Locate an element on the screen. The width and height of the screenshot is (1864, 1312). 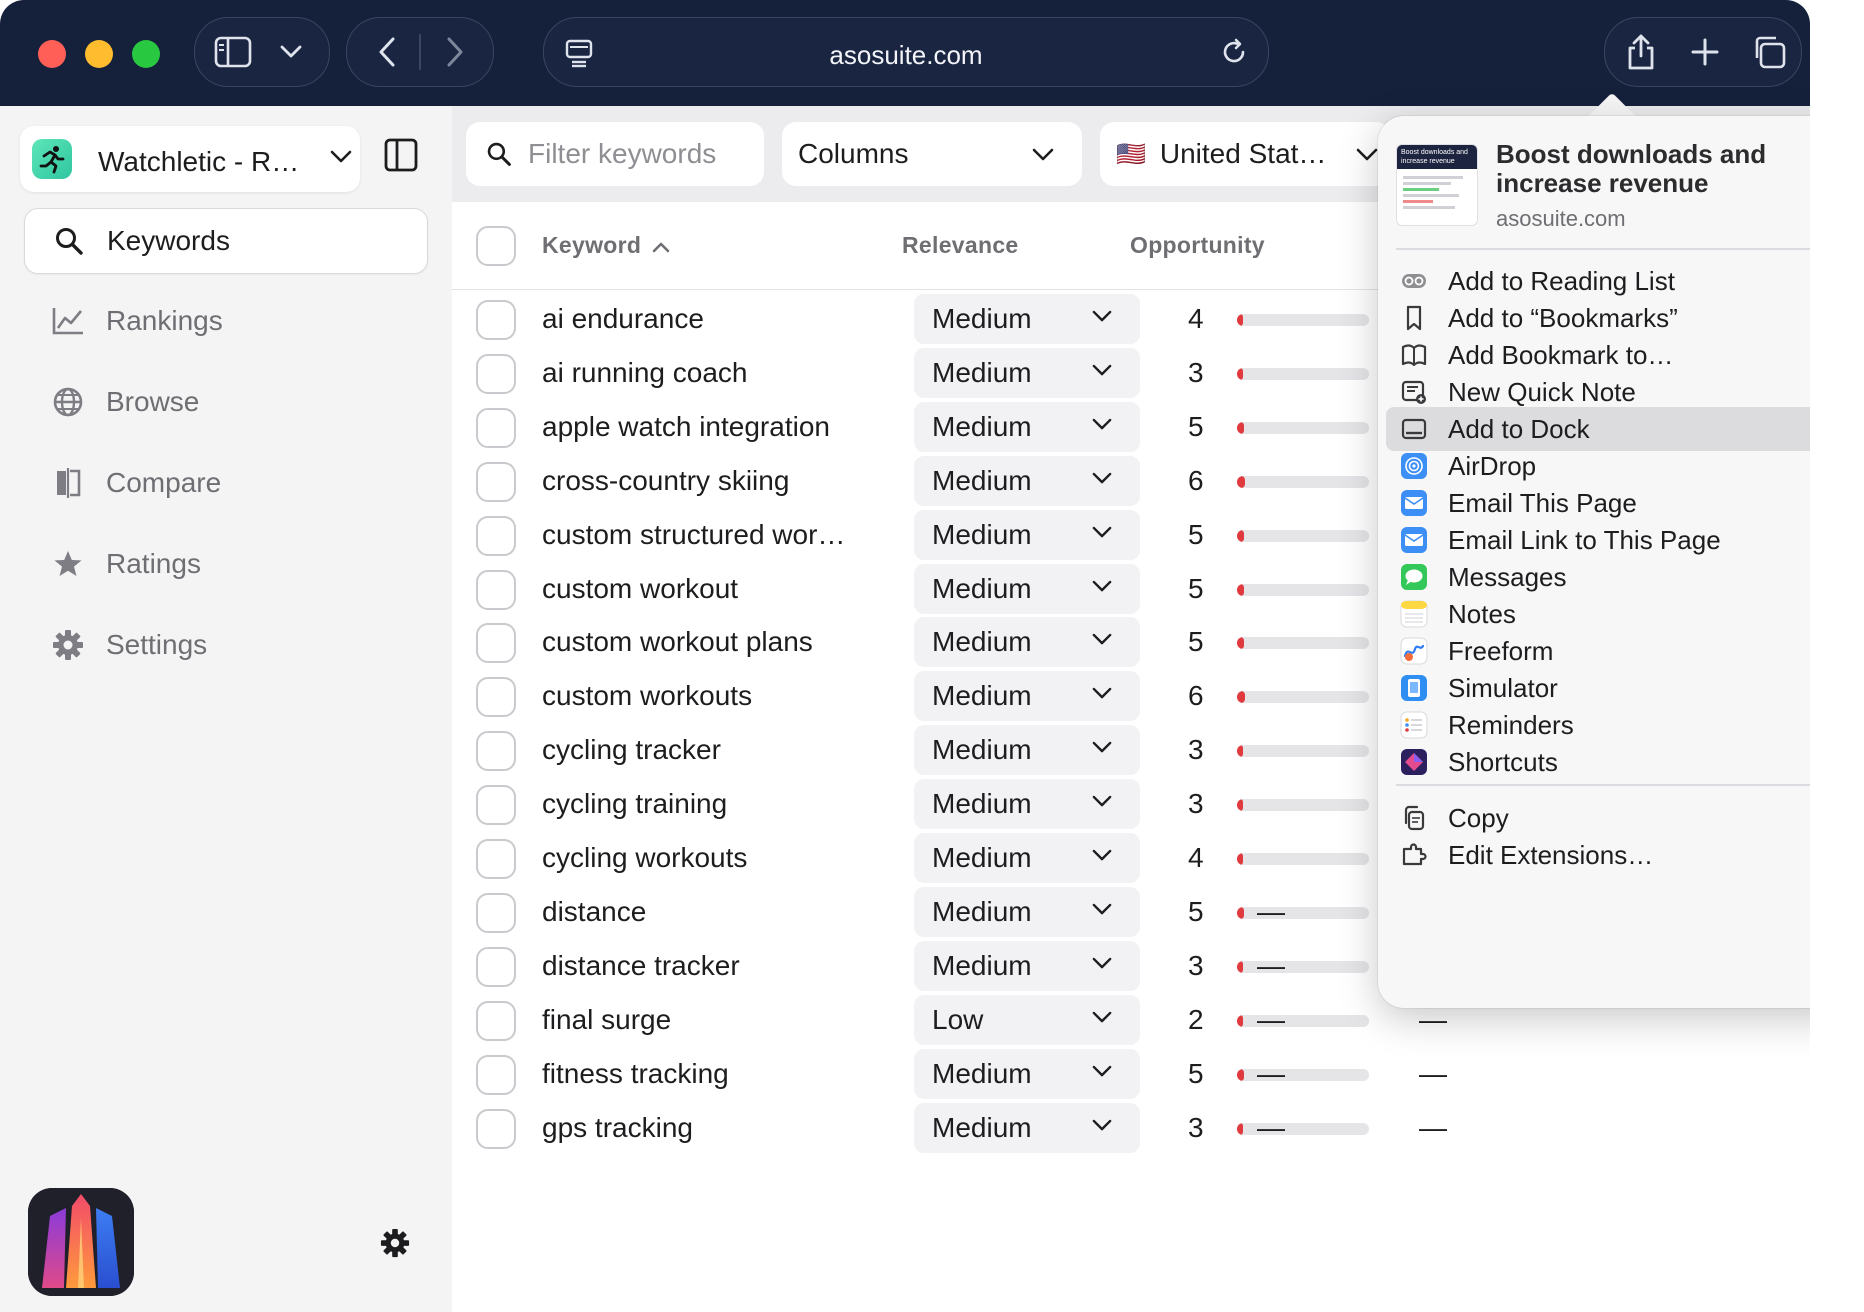
sidebar-item-settings: Settings is located at coordinates (226, 645).